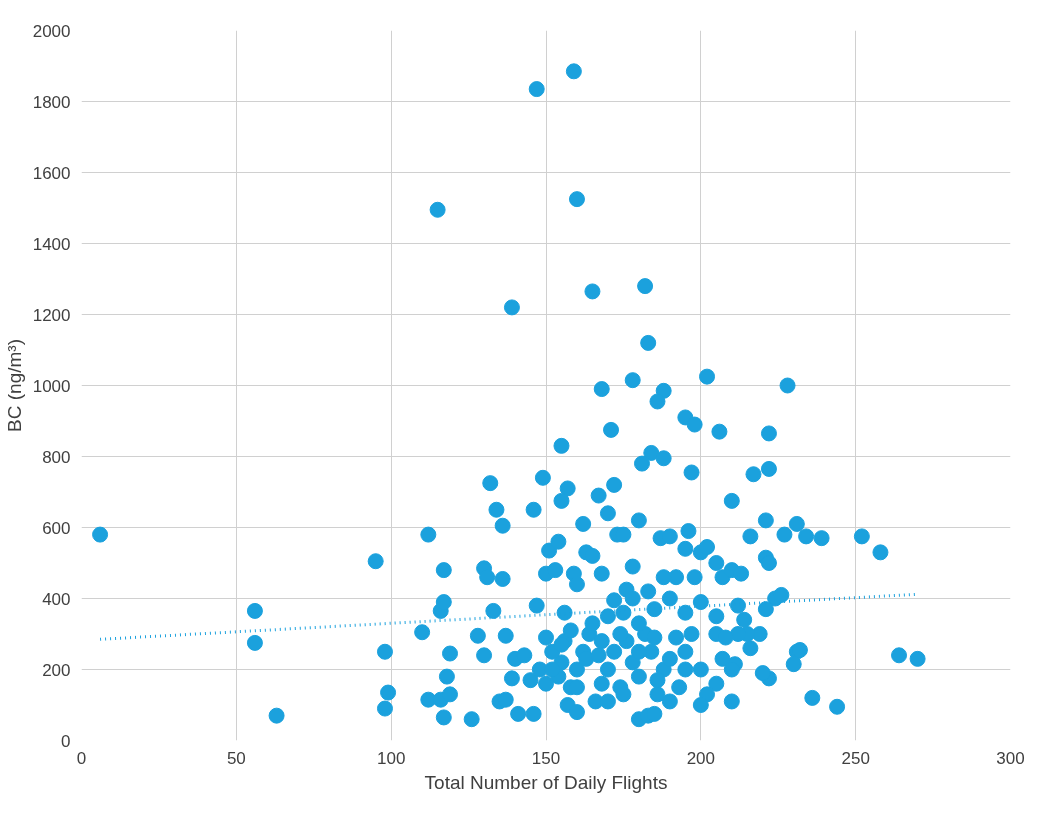  What do you see at coordinates (56, 528) in the screenshot?
I see `y-tick-label: 600` at bounding box center [56, 528].